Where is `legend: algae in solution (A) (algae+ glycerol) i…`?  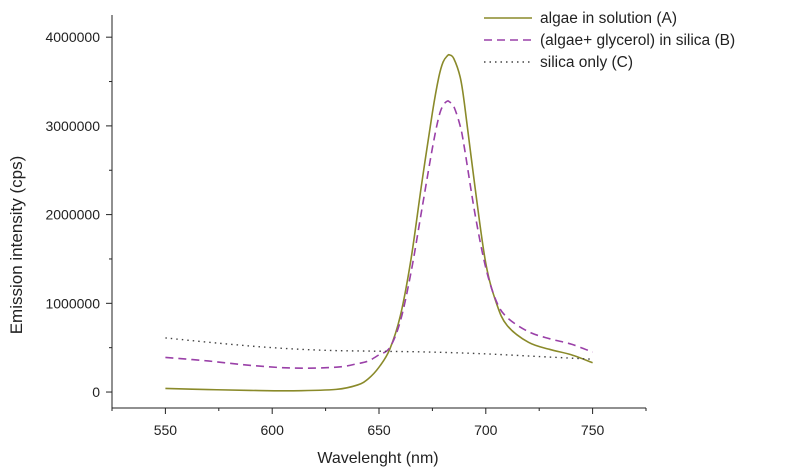
legend: algae in solution (A) (algae+ glycerol) i… is located at coordinates (609, 40).